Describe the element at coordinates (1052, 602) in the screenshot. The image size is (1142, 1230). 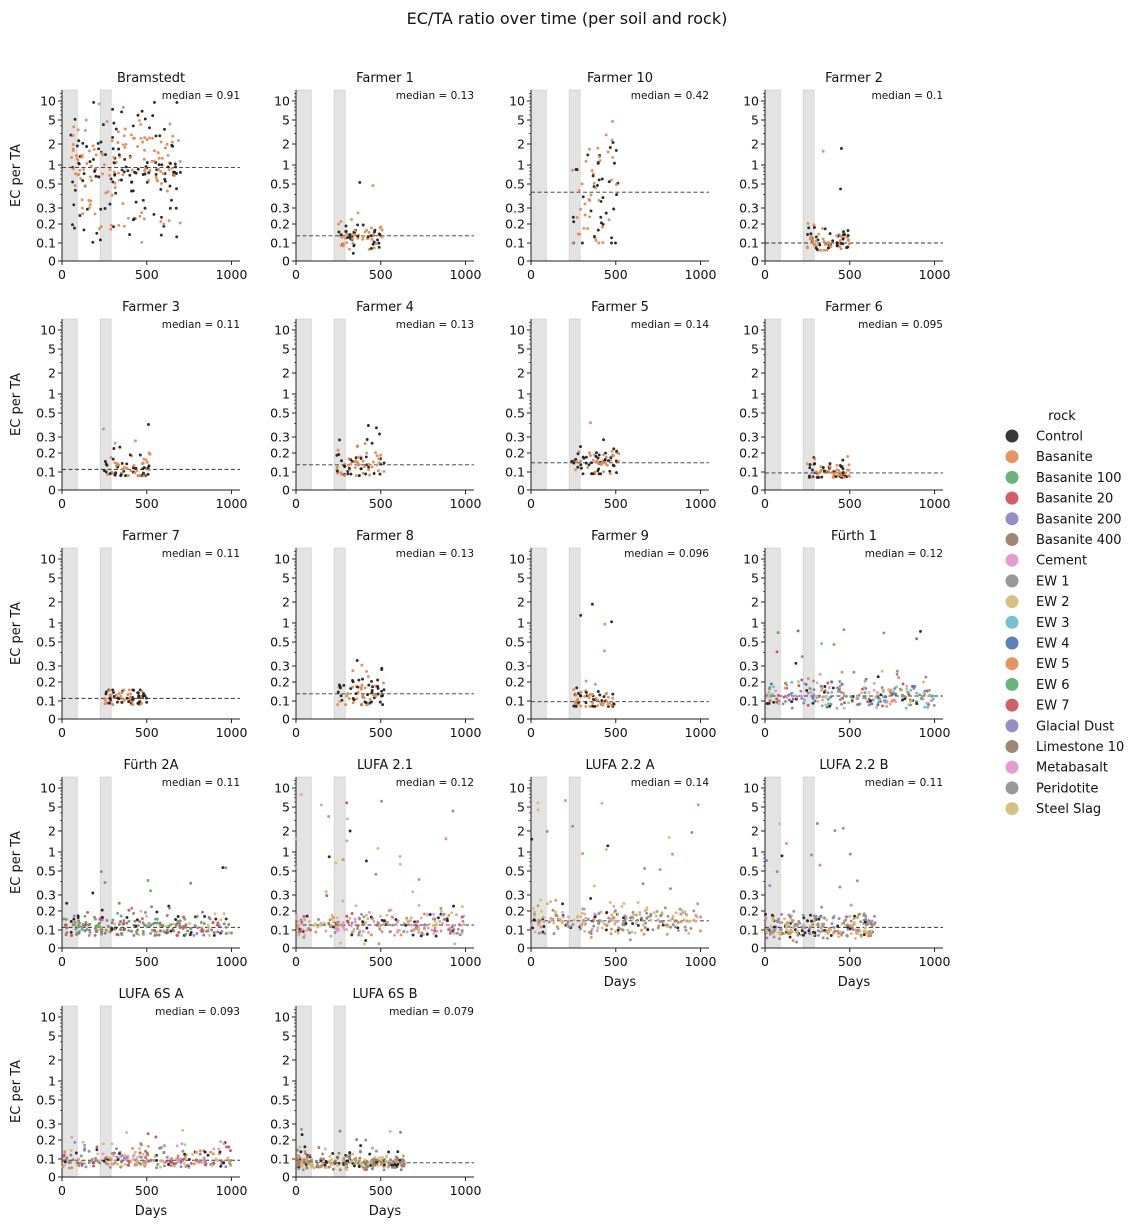
I see `legend-label: EW 2` at that location.